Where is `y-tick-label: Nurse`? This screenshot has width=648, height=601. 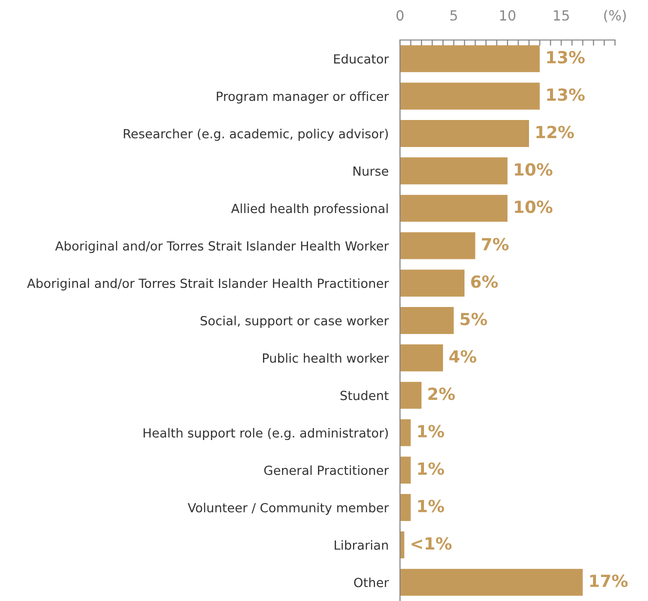
y-tick-label: Nurse is located at coordinates (371, 171).